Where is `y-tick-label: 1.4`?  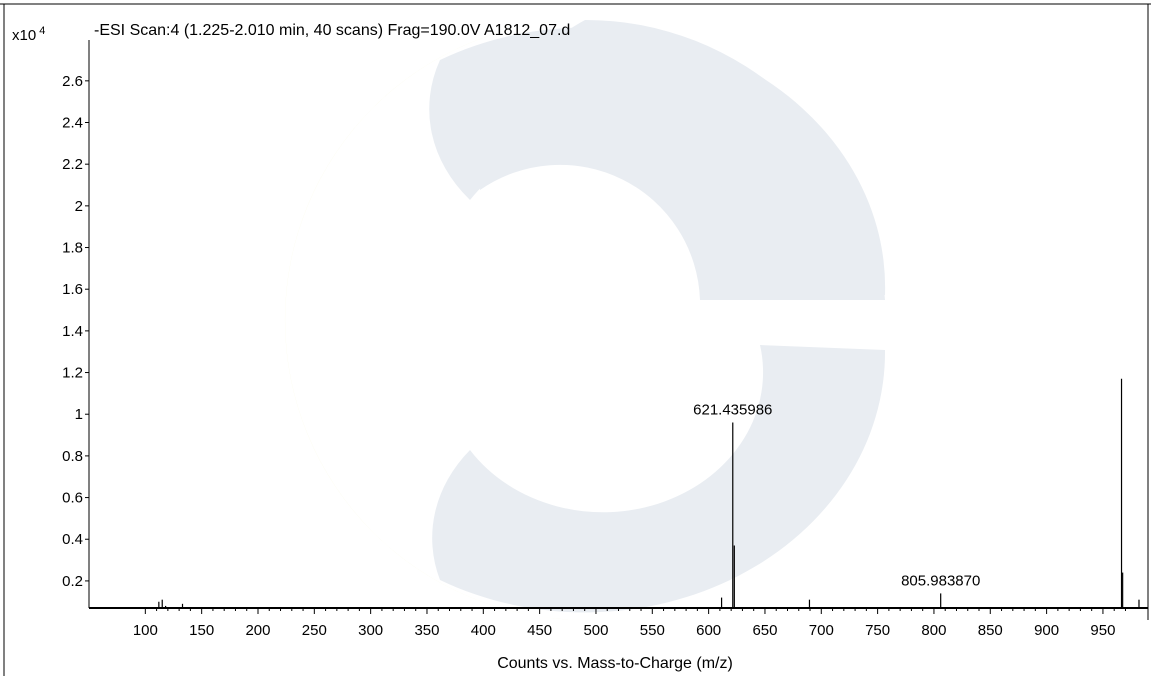
y-tick-label: 1.4 is located at coordinates (72, 331).